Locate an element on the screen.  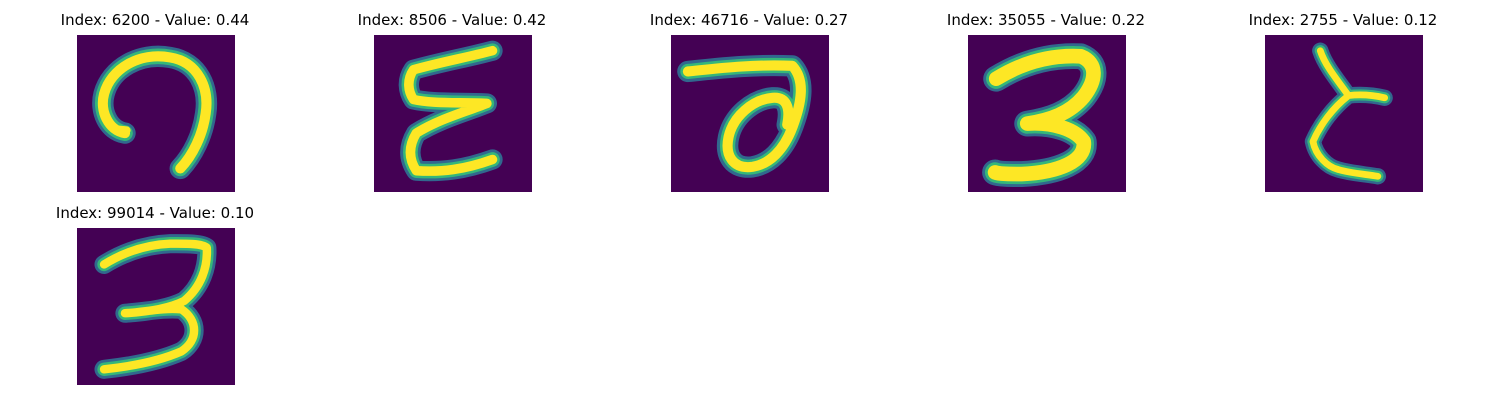
panel-title: Index: 6200 - Value: 0.44 is located at coordinates (155, 20).